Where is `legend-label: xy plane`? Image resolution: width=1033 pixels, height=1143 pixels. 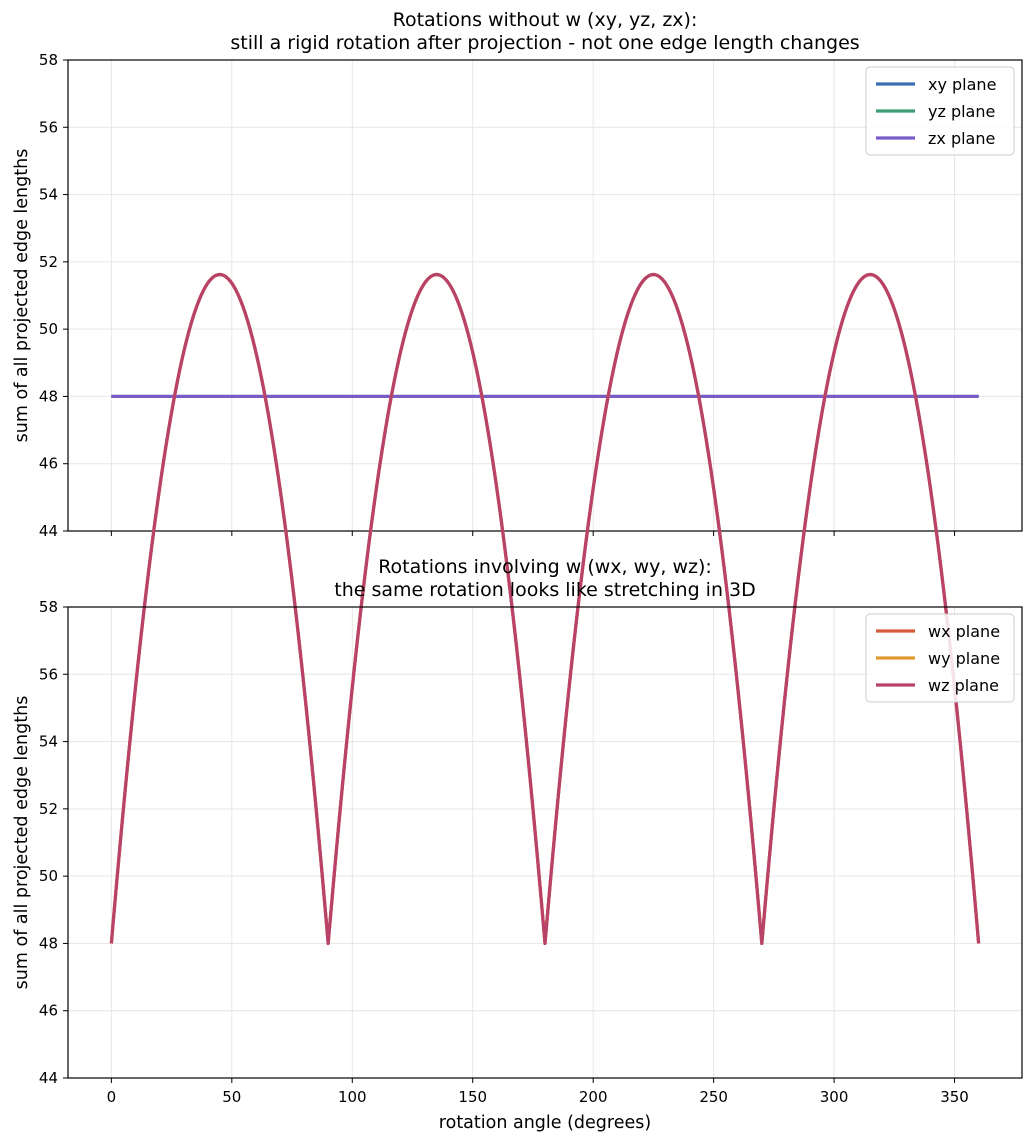
legend-label: xy plane is located at coordinates (962, 84).